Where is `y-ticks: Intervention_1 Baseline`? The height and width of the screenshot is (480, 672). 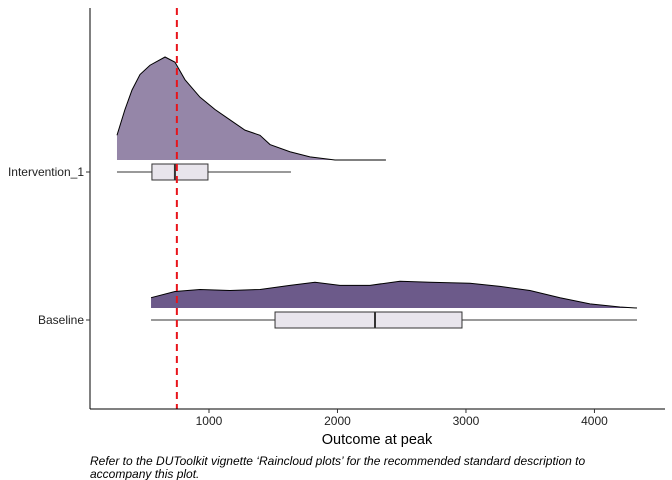
y-ticks: Intervention_1 Baseline is located at coordinates (49, 246).